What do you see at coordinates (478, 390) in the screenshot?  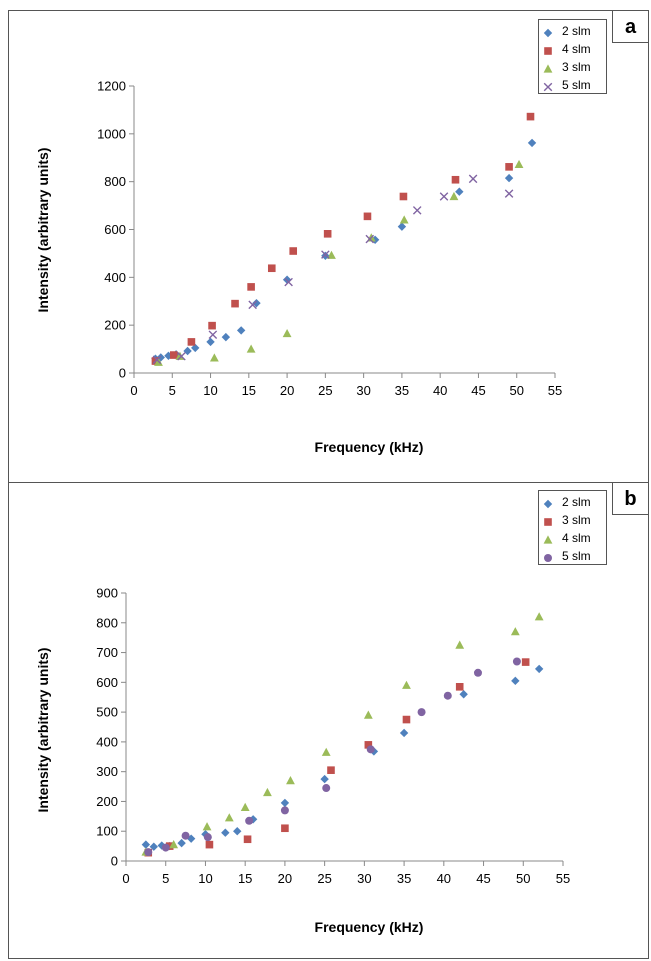 I see `panel-a-x-tick-label: 45` at bounding box center [478, 390].